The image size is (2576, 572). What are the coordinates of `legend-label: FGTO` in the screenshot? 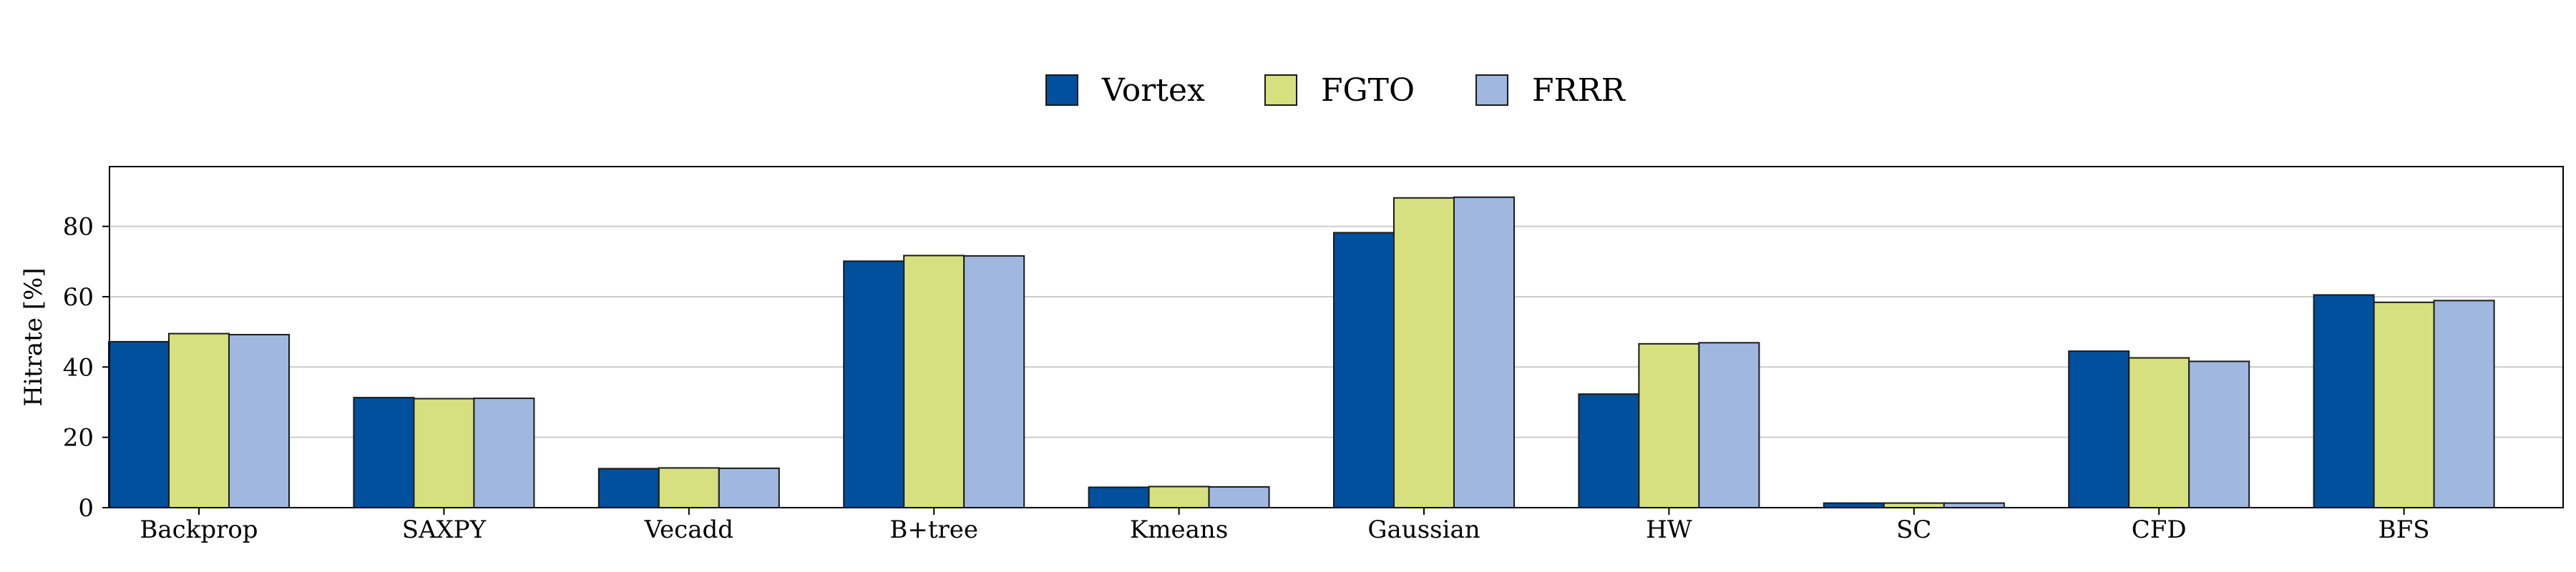 It's located at (1368, 90).